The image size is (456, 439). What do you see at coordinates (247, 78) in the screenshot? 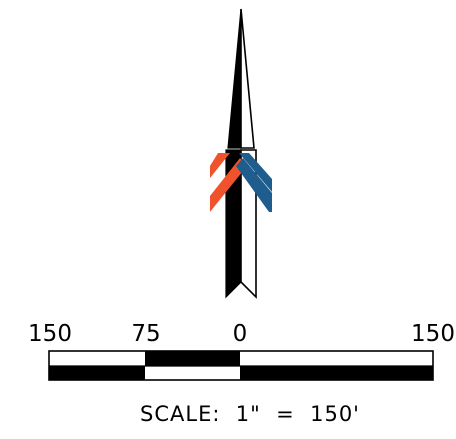
I see `north-arrow-spike-right` at bounding box center [247, 78].